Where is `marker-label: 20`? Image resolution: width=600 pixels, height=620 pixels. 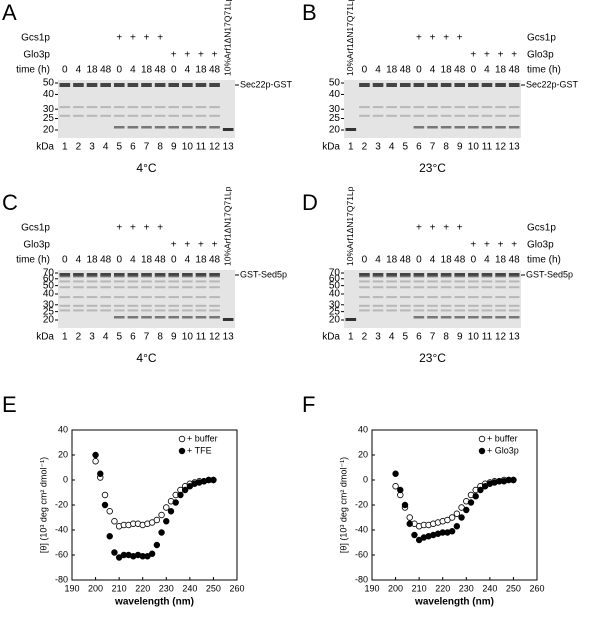 marker-label: 20 is located at coordinates (49, 130).